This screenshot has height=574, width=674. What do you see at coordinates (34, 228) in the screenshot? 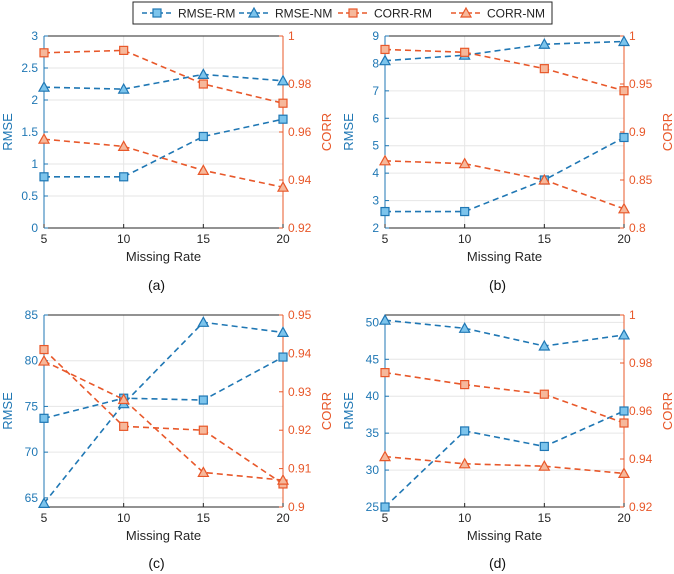
I see `y-tick-label: 0` at bounding box center [34, 228].